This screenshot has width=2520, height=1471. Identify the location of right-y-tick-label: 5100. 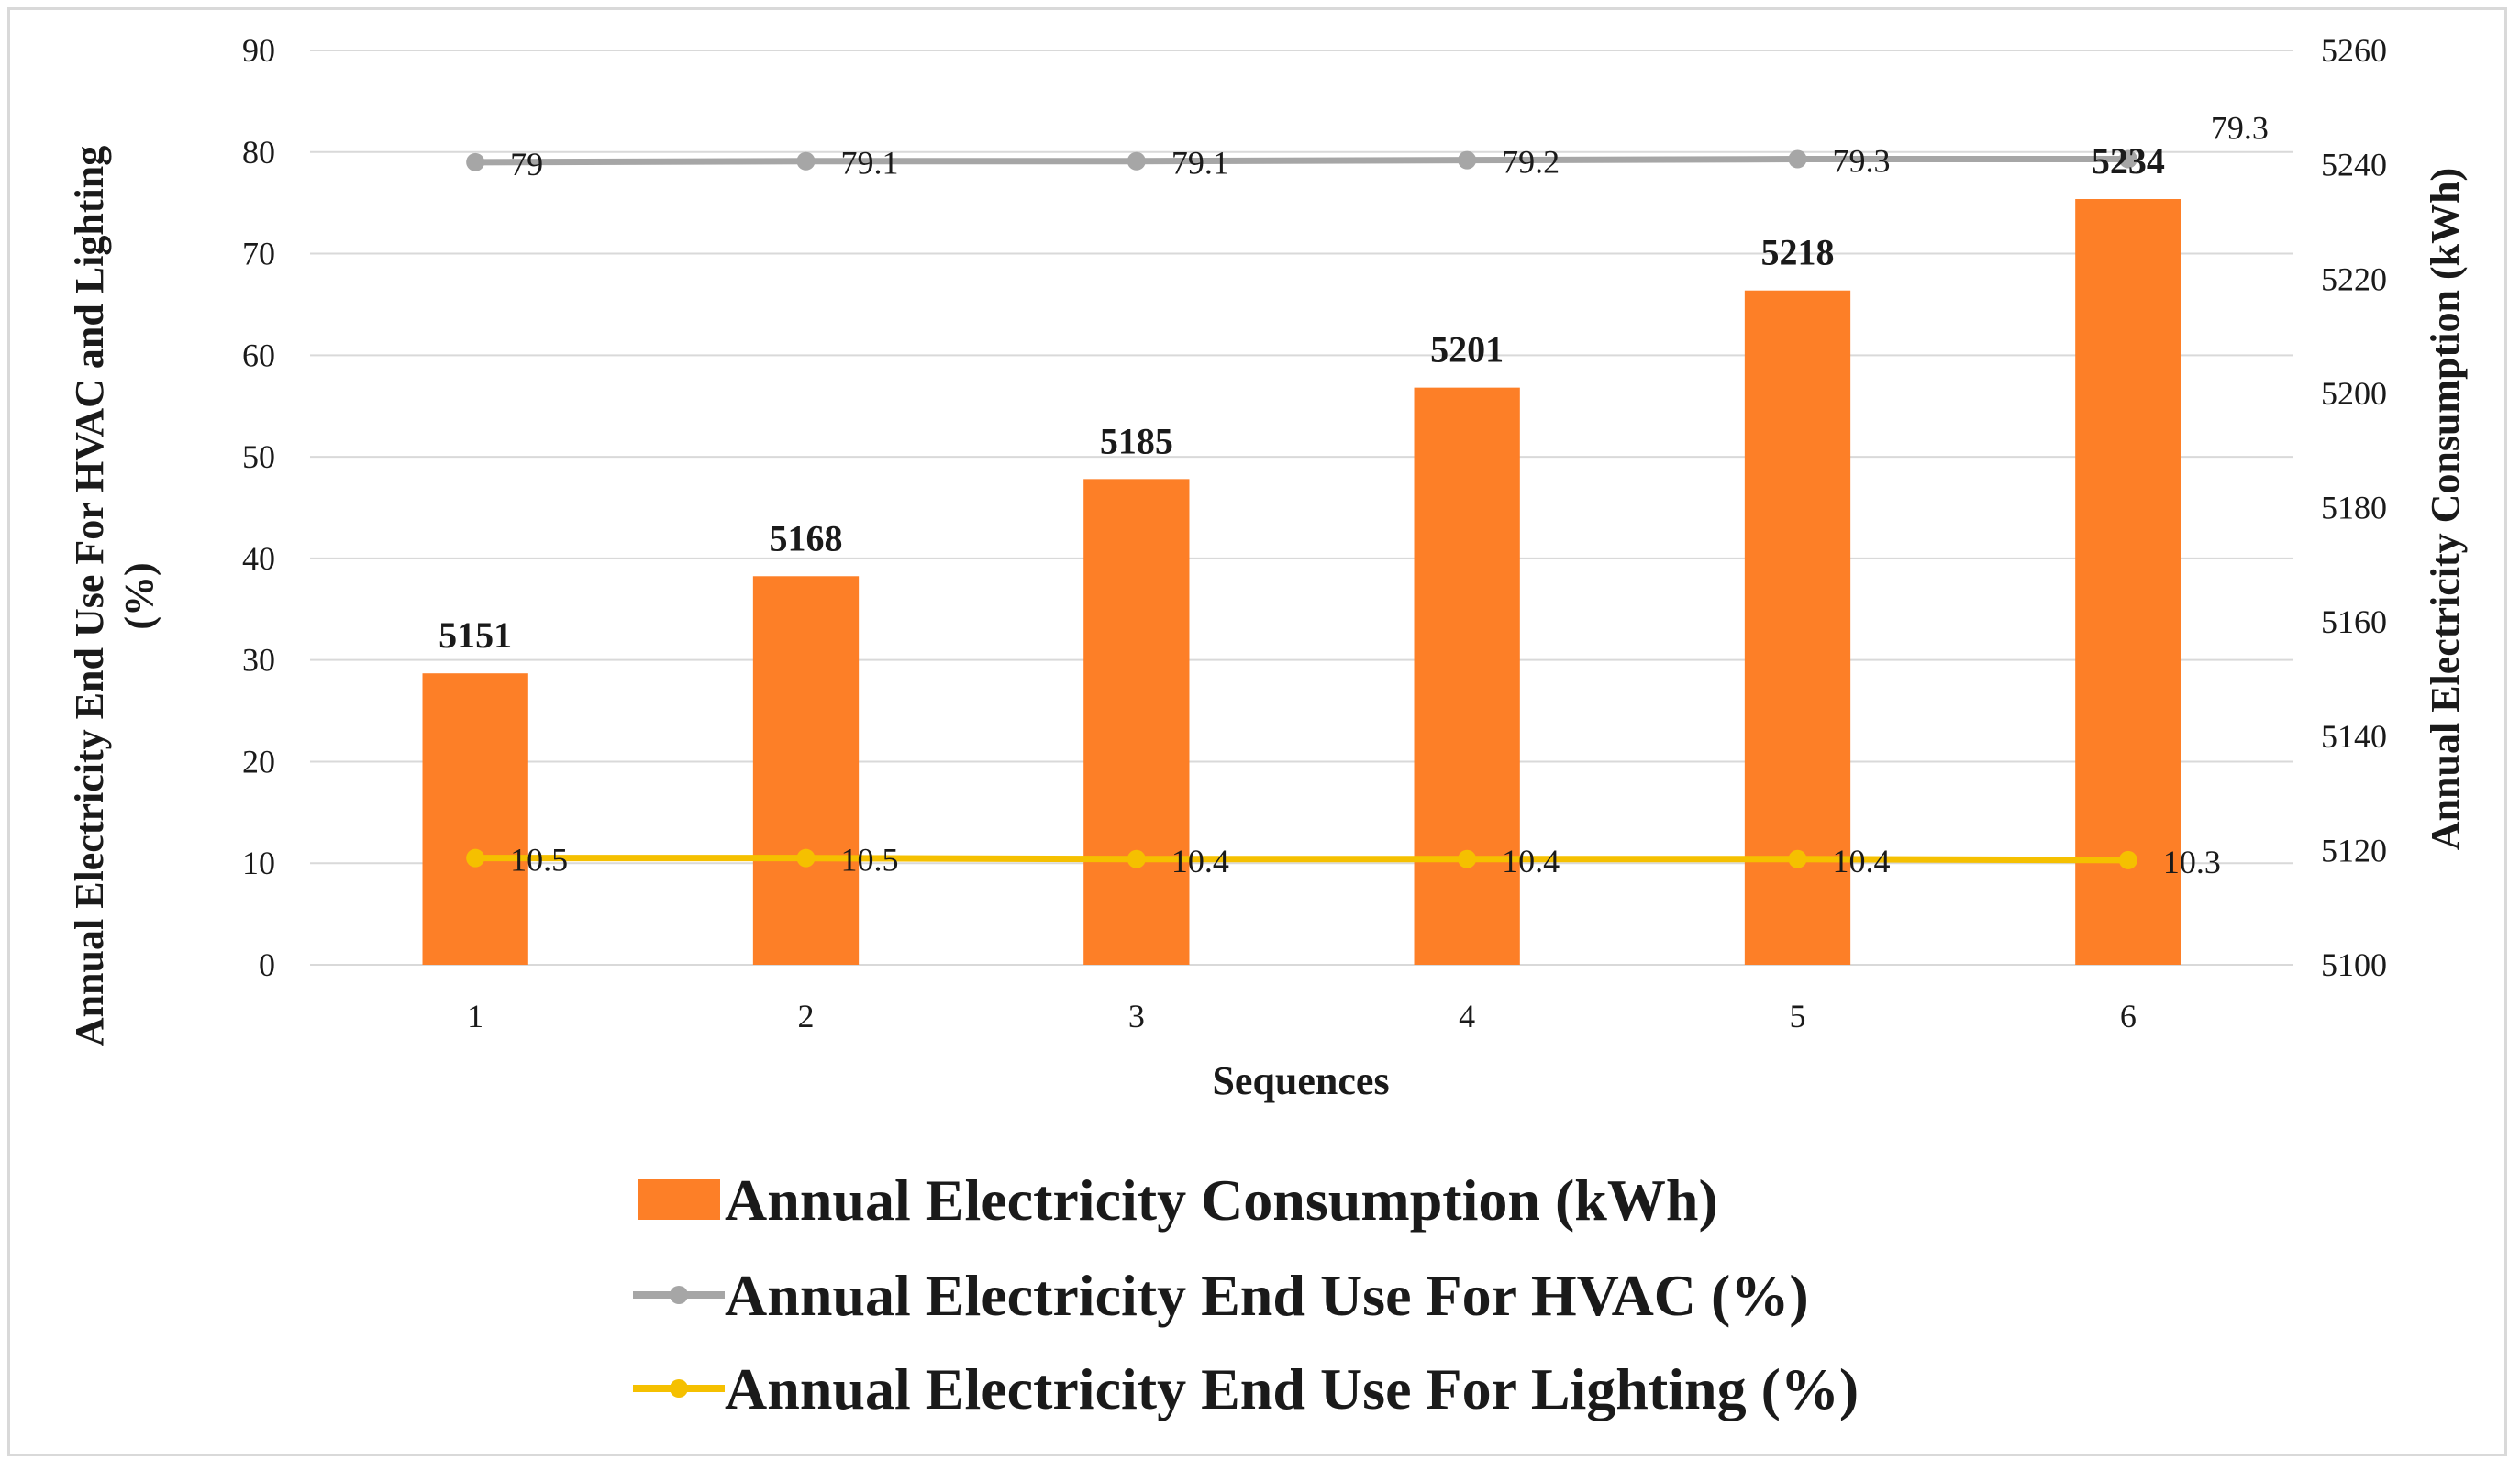
(2354, 964).